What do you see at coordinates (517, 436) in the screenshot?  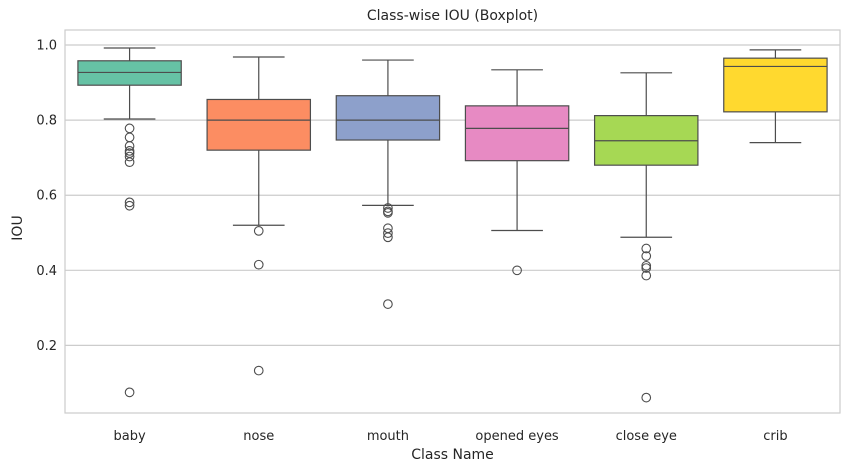 I see `x-tick-label: opened eyes` at bounding box center [517, 436].